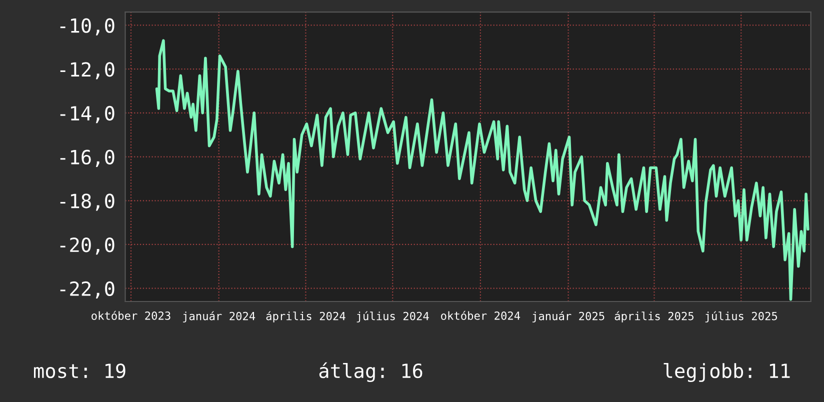 Image resolution: width=824 pixels, height=402 pixels. What do you see at coordinates (87, 202) in the screenshot?
I see `y-tick-label: -18,0` at bounding box center [87, 202].